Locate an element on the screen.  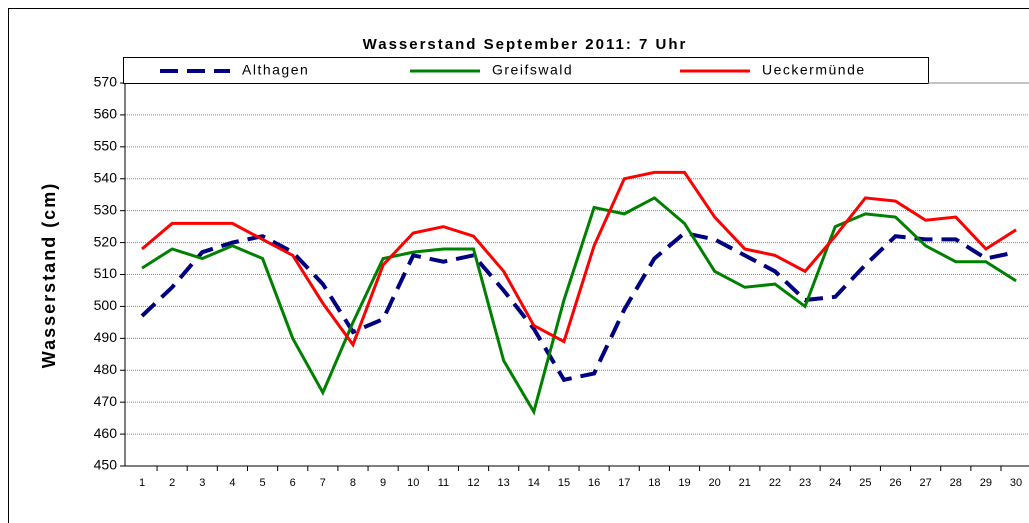
x-tick-label: 30 is located at coordinates (1016, 483).